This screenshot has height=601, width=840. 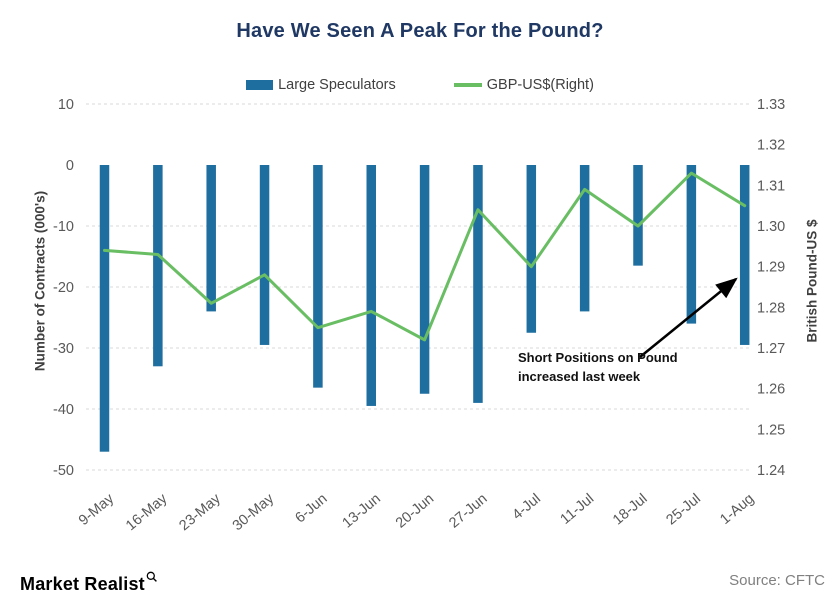 I want to click on right-axis-tick: 1.28, so click(x=771, y=308).